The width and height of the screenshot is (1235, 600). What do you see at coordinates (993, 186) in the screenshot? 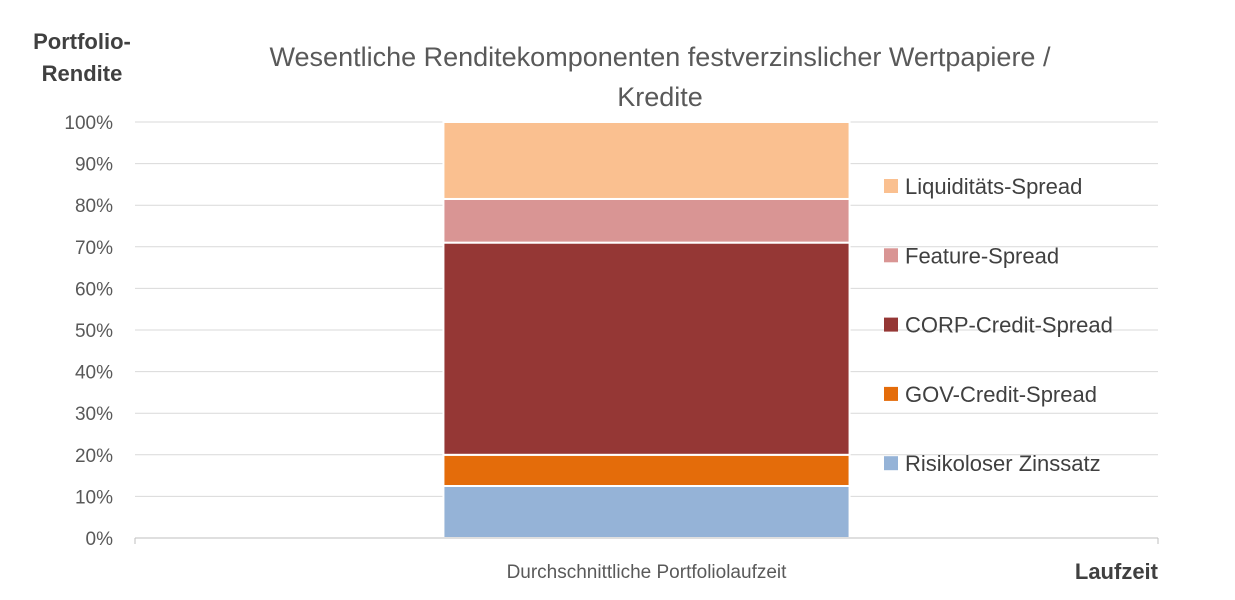
I see `legend-label: Liquiditäts-Spread` at bounding box center [993, 186].